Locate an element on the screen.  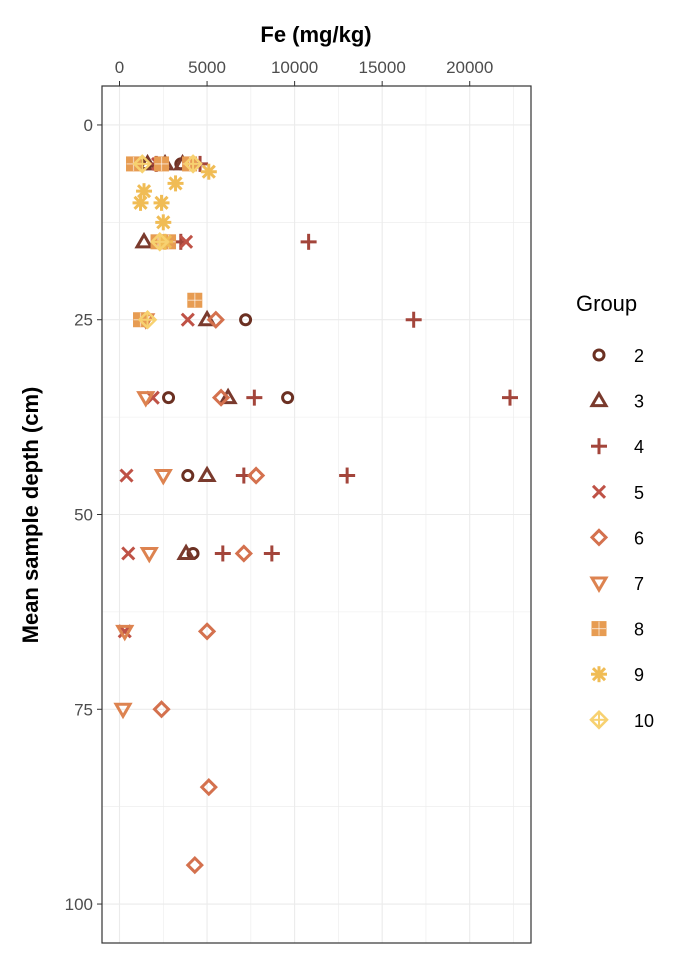
legend-item-6: 6 is located at coordinates (616, 538).